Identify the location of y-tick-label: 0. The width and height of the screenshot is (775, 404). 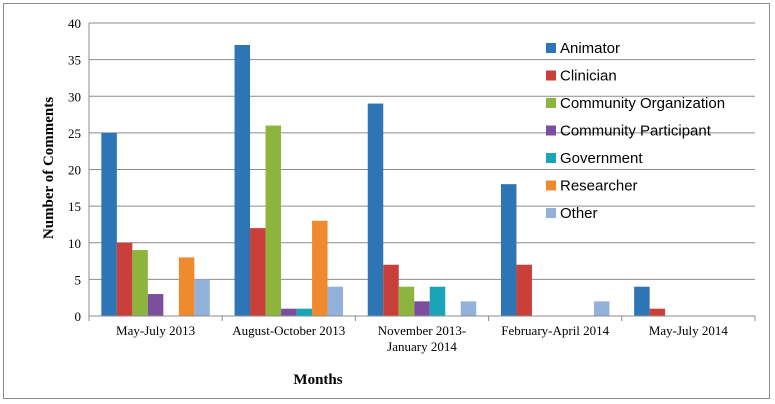
(78, 316).